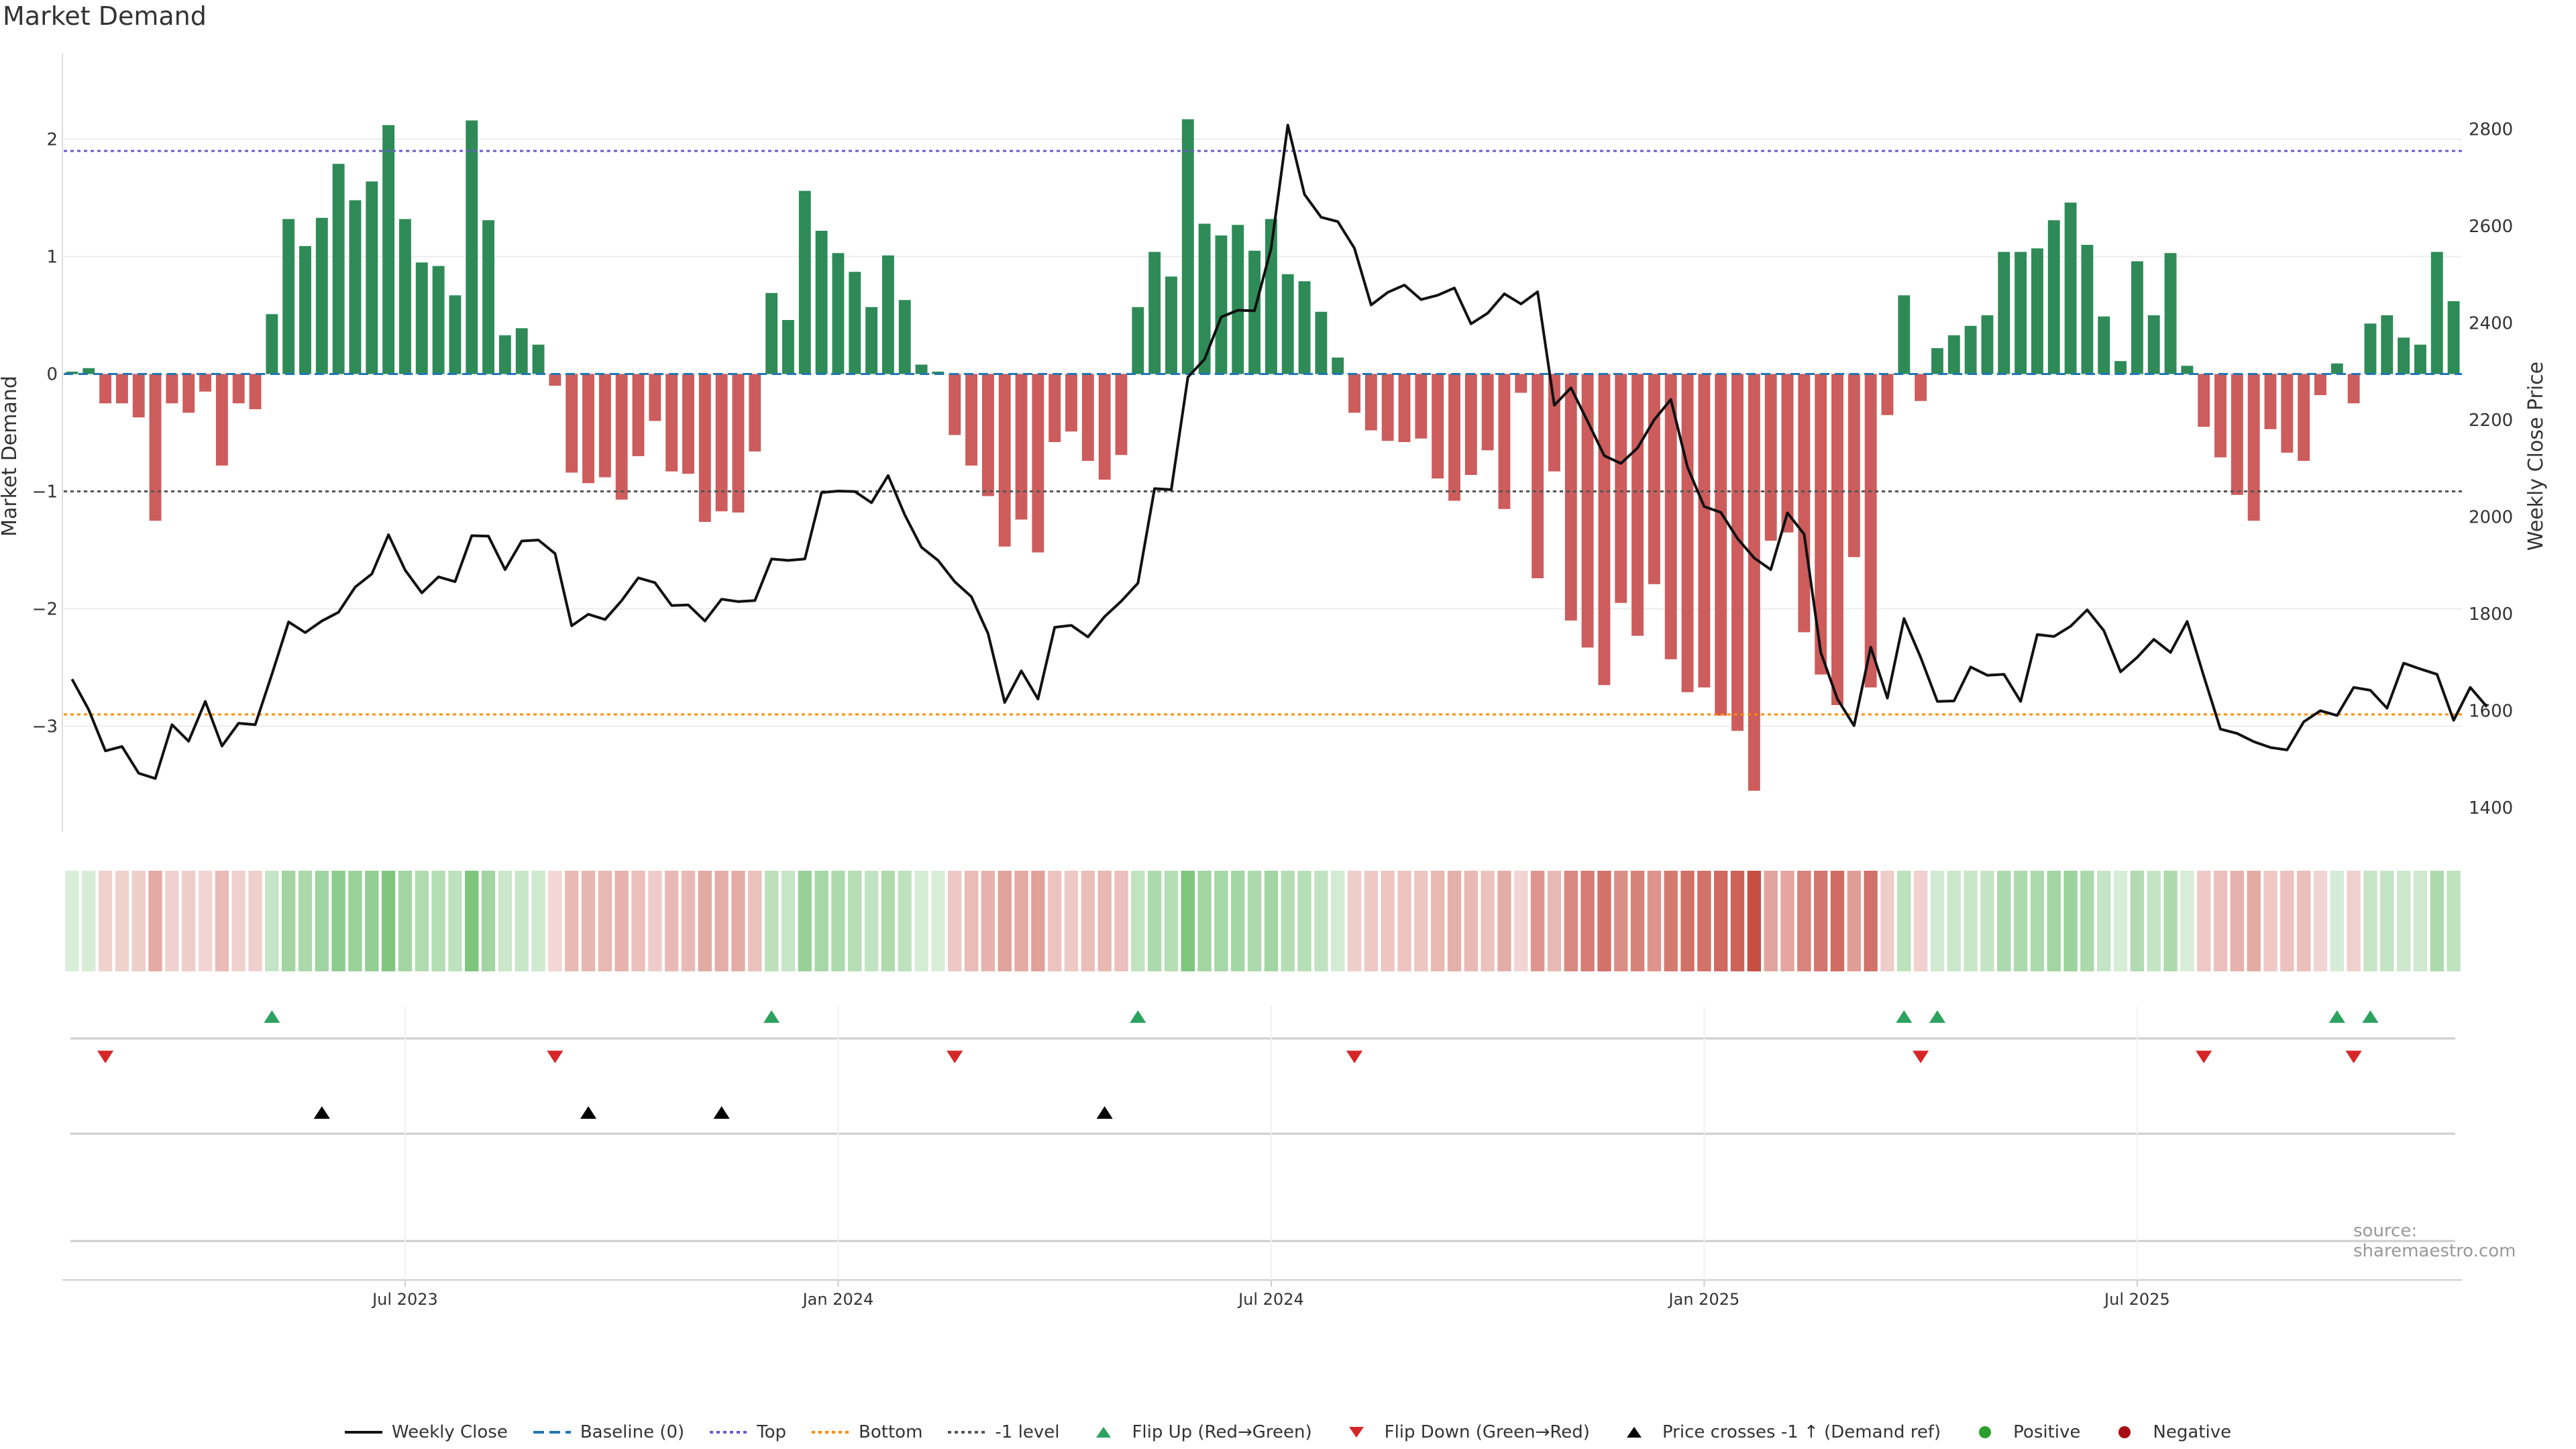 The height and width of the screenshot is (1449, 2576). Describe the element at coordinates (1487, 1432) in the screenshot. I see `legend-label: Flip Down (Green→Red)` at that location.